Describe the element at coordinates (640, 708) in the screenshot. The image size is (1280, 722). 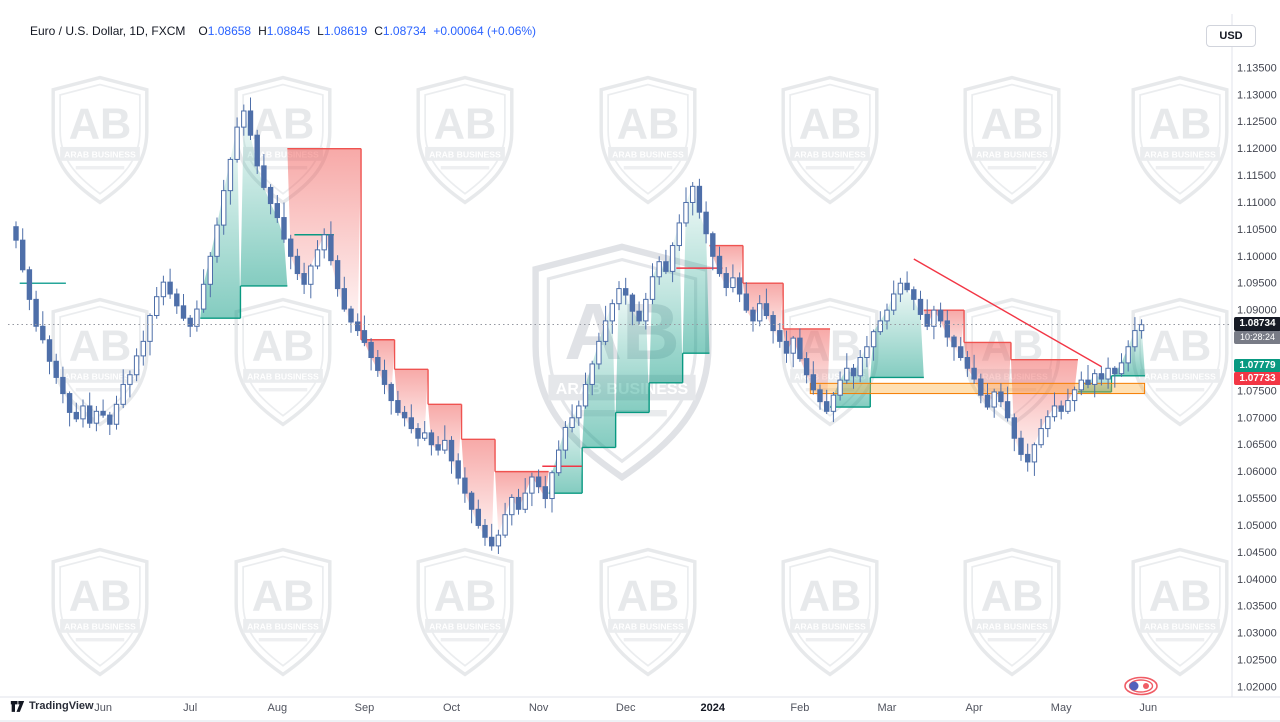
I see `time-axis` at that location.